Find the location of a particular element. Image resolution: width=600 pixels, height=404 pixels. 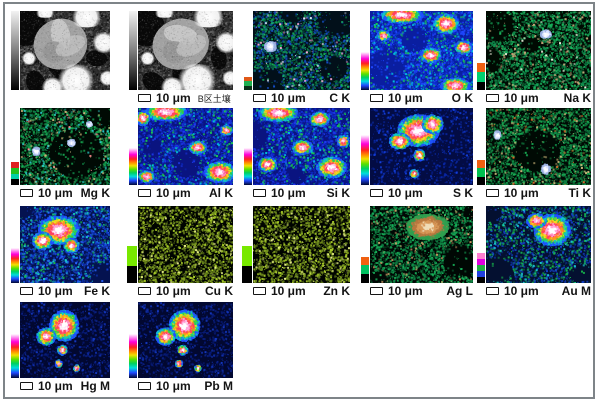

element-map-c-k is located at coordinates (301, 50).